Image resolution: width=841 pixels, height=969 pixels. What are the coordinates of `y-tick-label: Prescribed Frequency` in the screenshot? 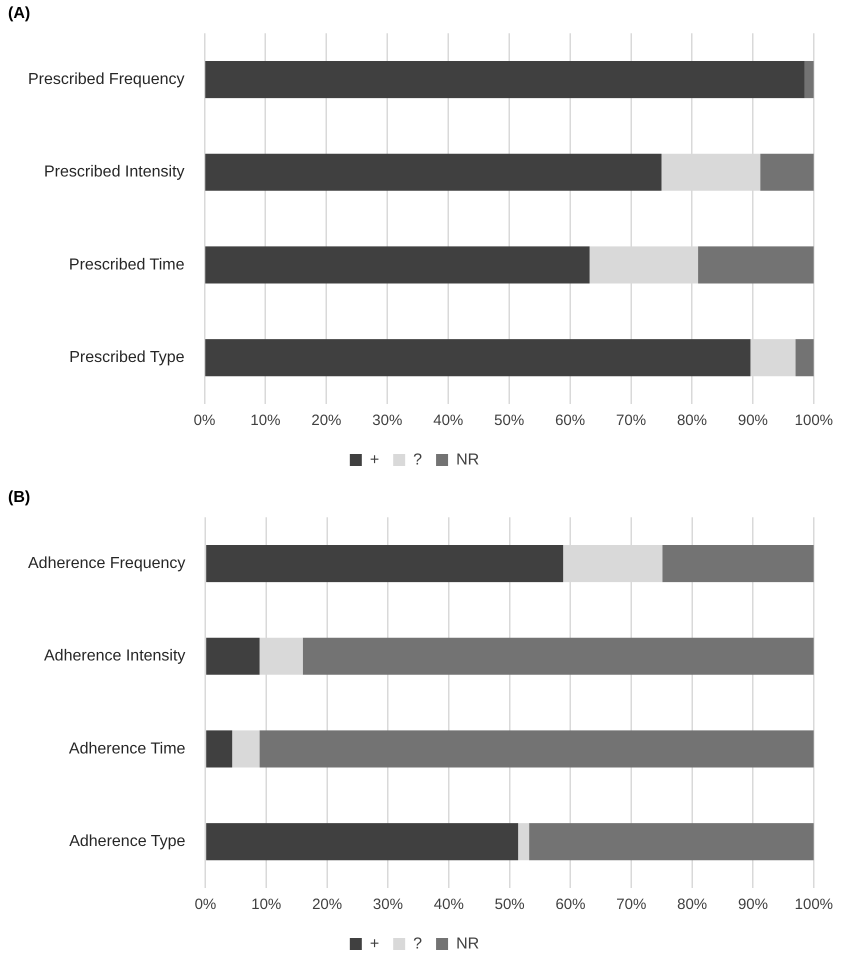 It's located at (106, 79).